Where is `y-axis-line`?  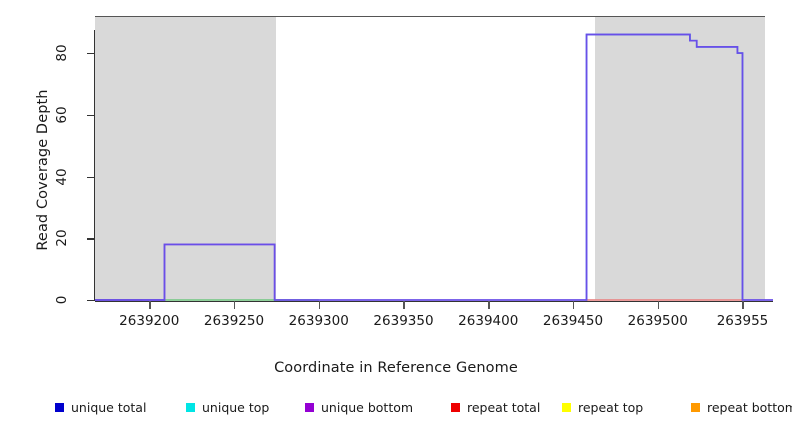
y-axis-line is located at coordinates (95, 165).